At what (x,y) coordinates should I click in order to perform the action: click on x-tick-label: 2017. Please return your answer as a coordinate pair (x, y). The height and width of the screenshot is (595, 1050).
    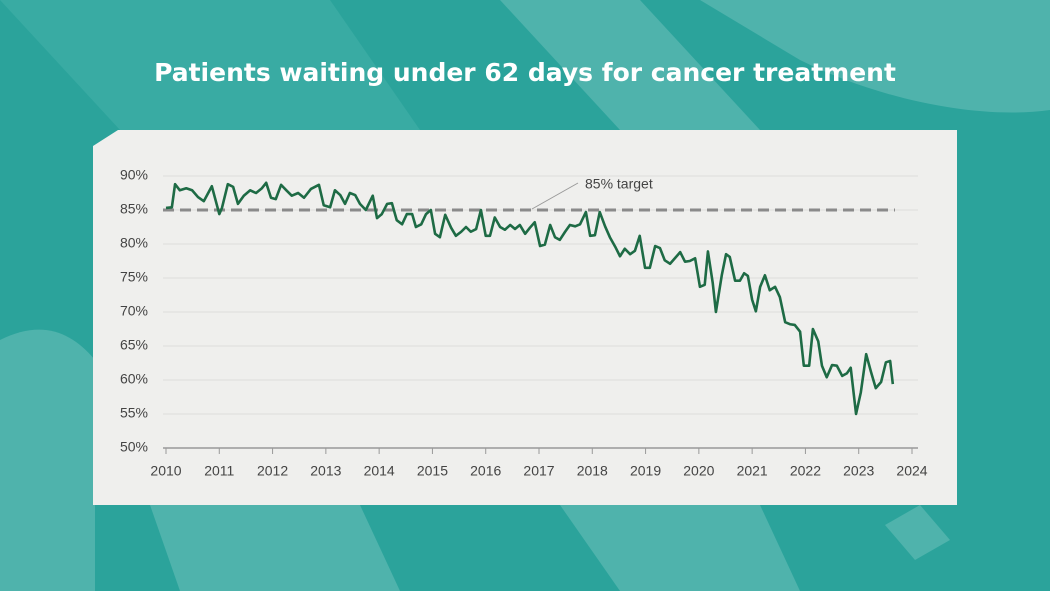
    Looking at the image, I should click on (538, 471).